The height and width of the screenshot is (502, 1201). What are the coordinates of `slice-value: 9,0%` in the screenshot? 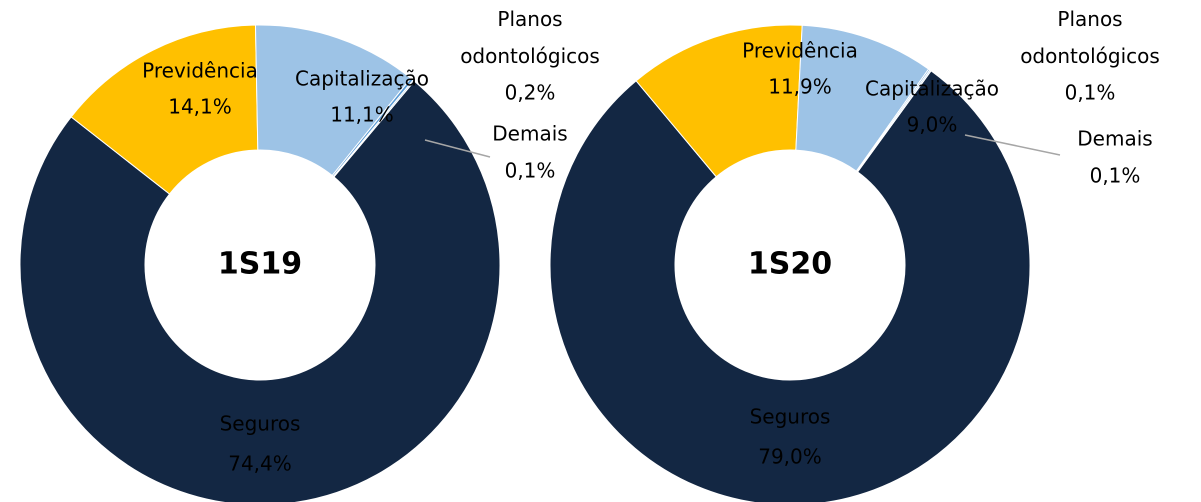 It's located at (932, 125).